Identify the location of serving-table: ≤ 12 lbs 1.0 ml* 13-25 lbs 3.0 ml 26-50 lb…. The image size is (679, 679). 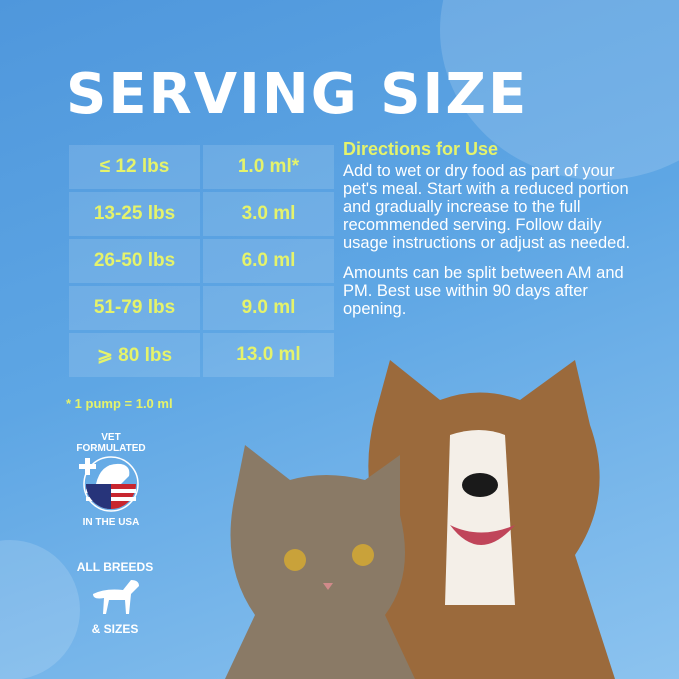
(201, 261).